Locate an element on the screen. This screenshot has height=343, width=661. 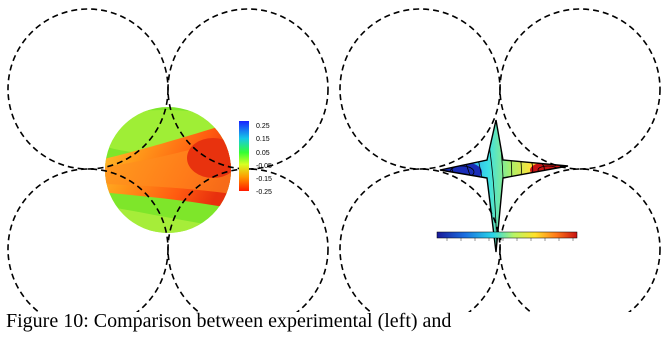
left-colorbar-tick: 0.25 is located at coordinates (263, 126).